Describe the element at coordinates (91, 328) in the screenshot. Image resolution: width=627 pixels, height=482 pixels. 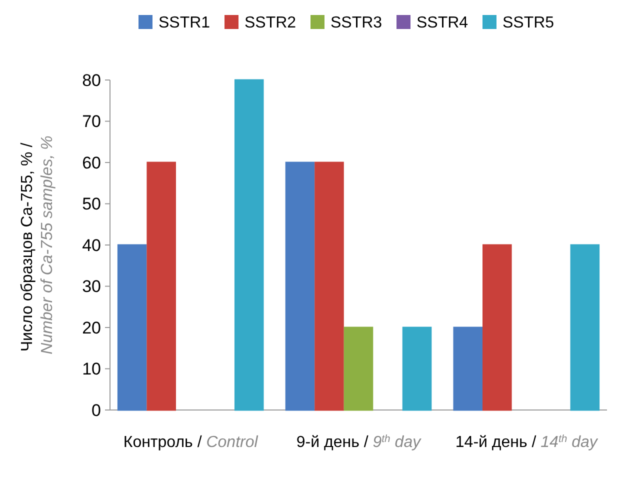
I see `y-tick-label: 20` at that location.